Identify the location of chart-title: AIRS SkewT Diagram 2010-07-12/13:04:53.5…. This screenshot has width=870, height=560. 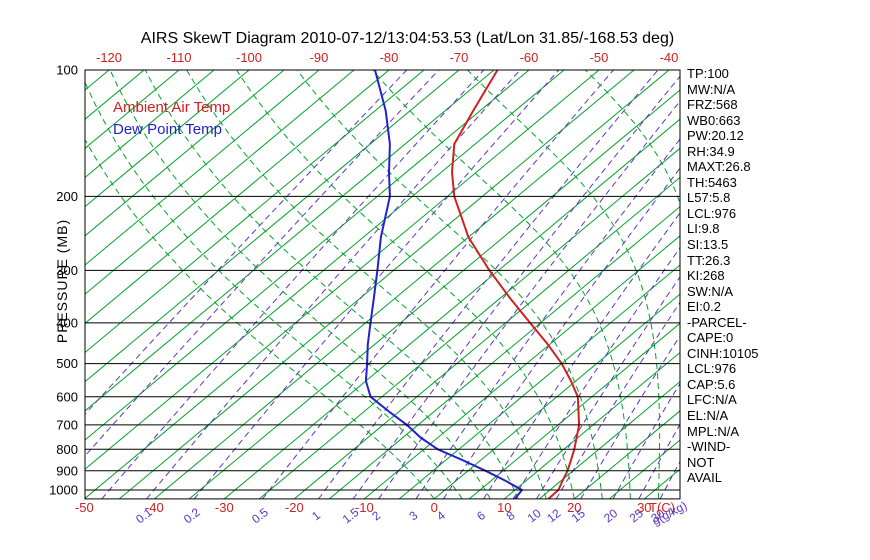
(407, 38).